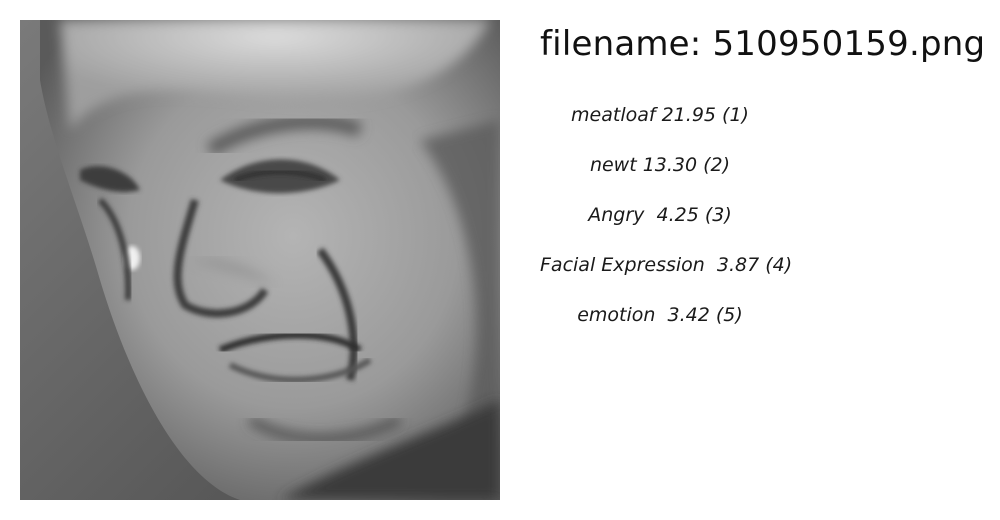  I want to click on filename-prefix: filename:, so click(626, 44).